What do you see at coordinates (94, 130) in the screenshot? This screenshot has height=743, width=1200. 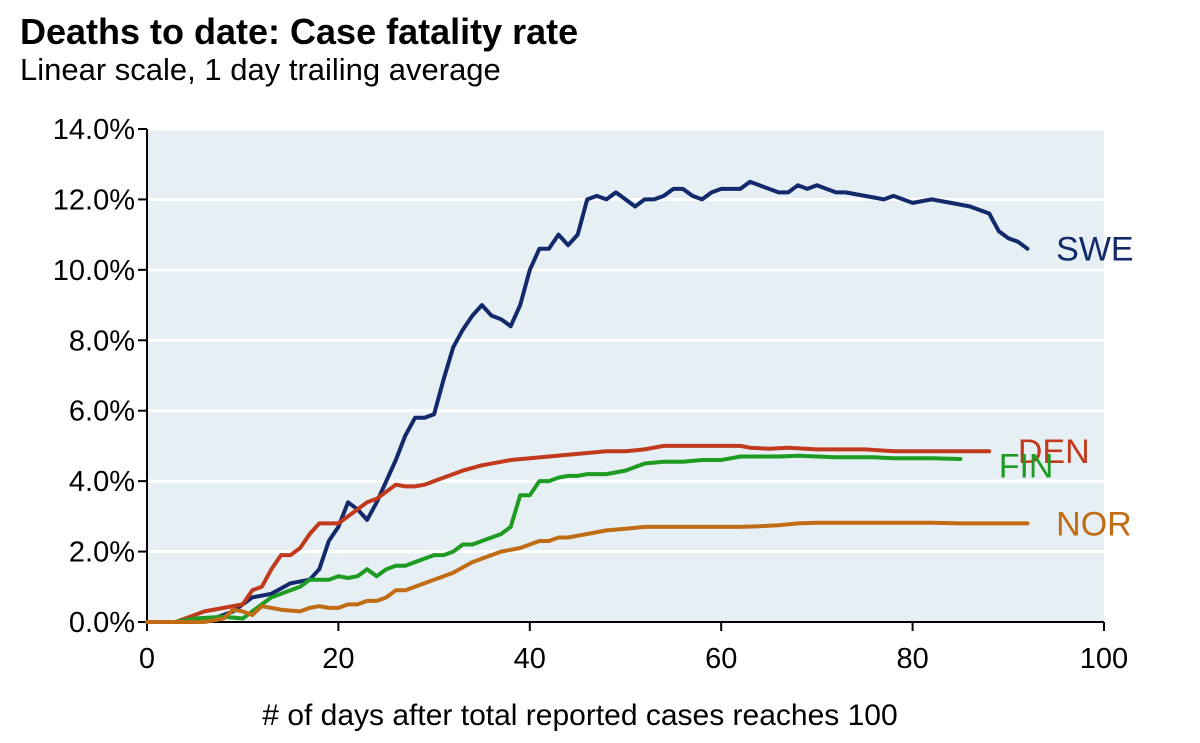 I see `y-tick-label: 14.0%` at bounding box center [94, 130].